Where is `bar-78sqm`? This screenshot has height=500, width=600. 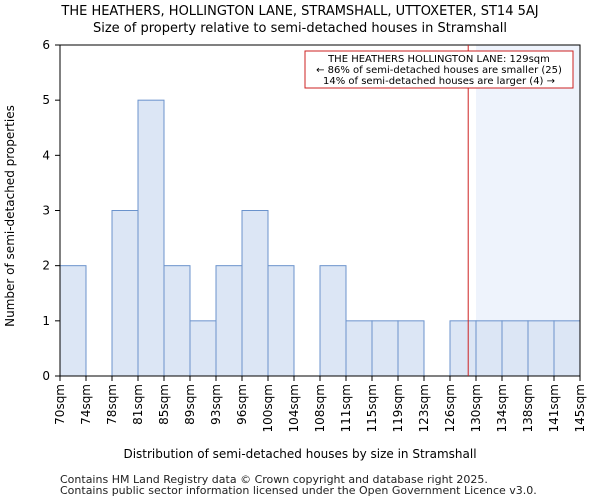
bar-78sqm is located at coordinates (125, 293).